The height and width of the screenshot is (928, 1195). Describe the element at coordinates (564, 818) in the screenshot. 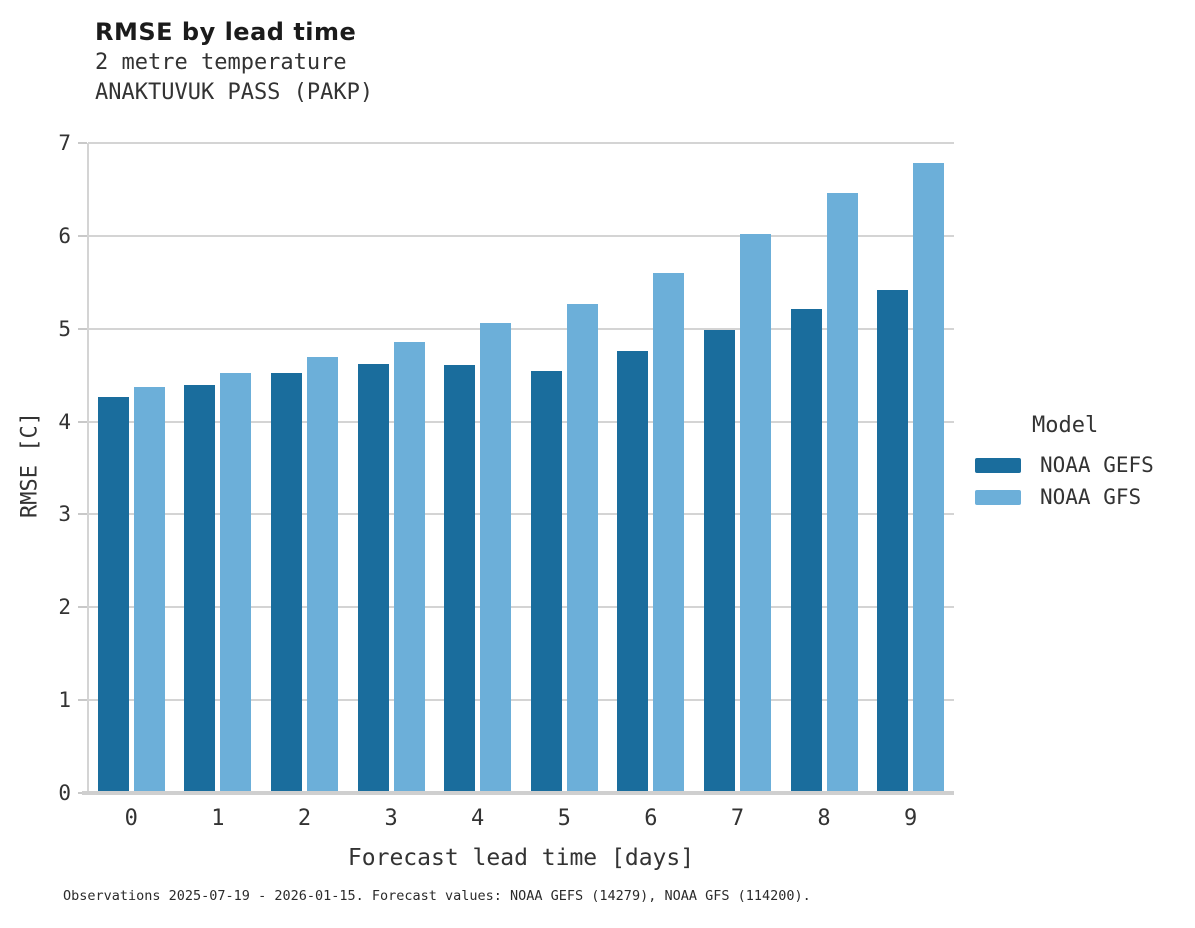

I see `x-tick-label: 5` at that location.